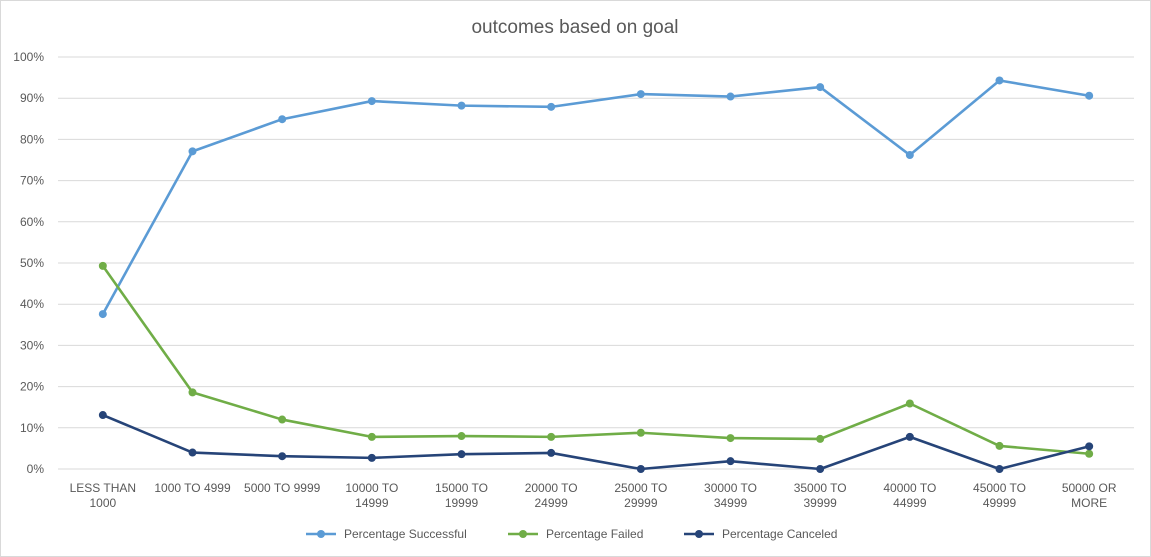 The height and width of the screenshot is (557, 1151). Describe the element at coordinates (32, 387) in the screenshot. I see `y-tick-label: 20%` at that location.